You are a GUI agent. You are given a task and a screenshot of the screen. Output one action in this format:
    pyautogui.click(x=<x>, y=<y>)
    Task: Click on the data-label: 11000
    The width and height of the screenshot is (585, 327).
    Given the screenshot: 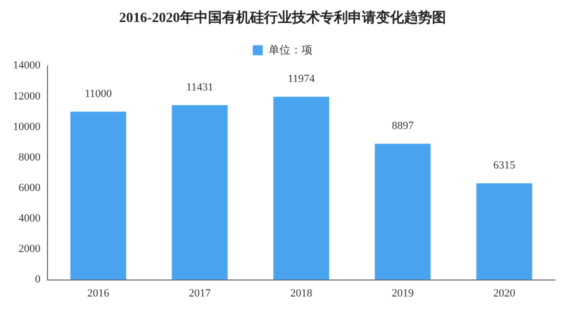 What is the action you would take?
    pyautogui.click(x=98, y=94)
    